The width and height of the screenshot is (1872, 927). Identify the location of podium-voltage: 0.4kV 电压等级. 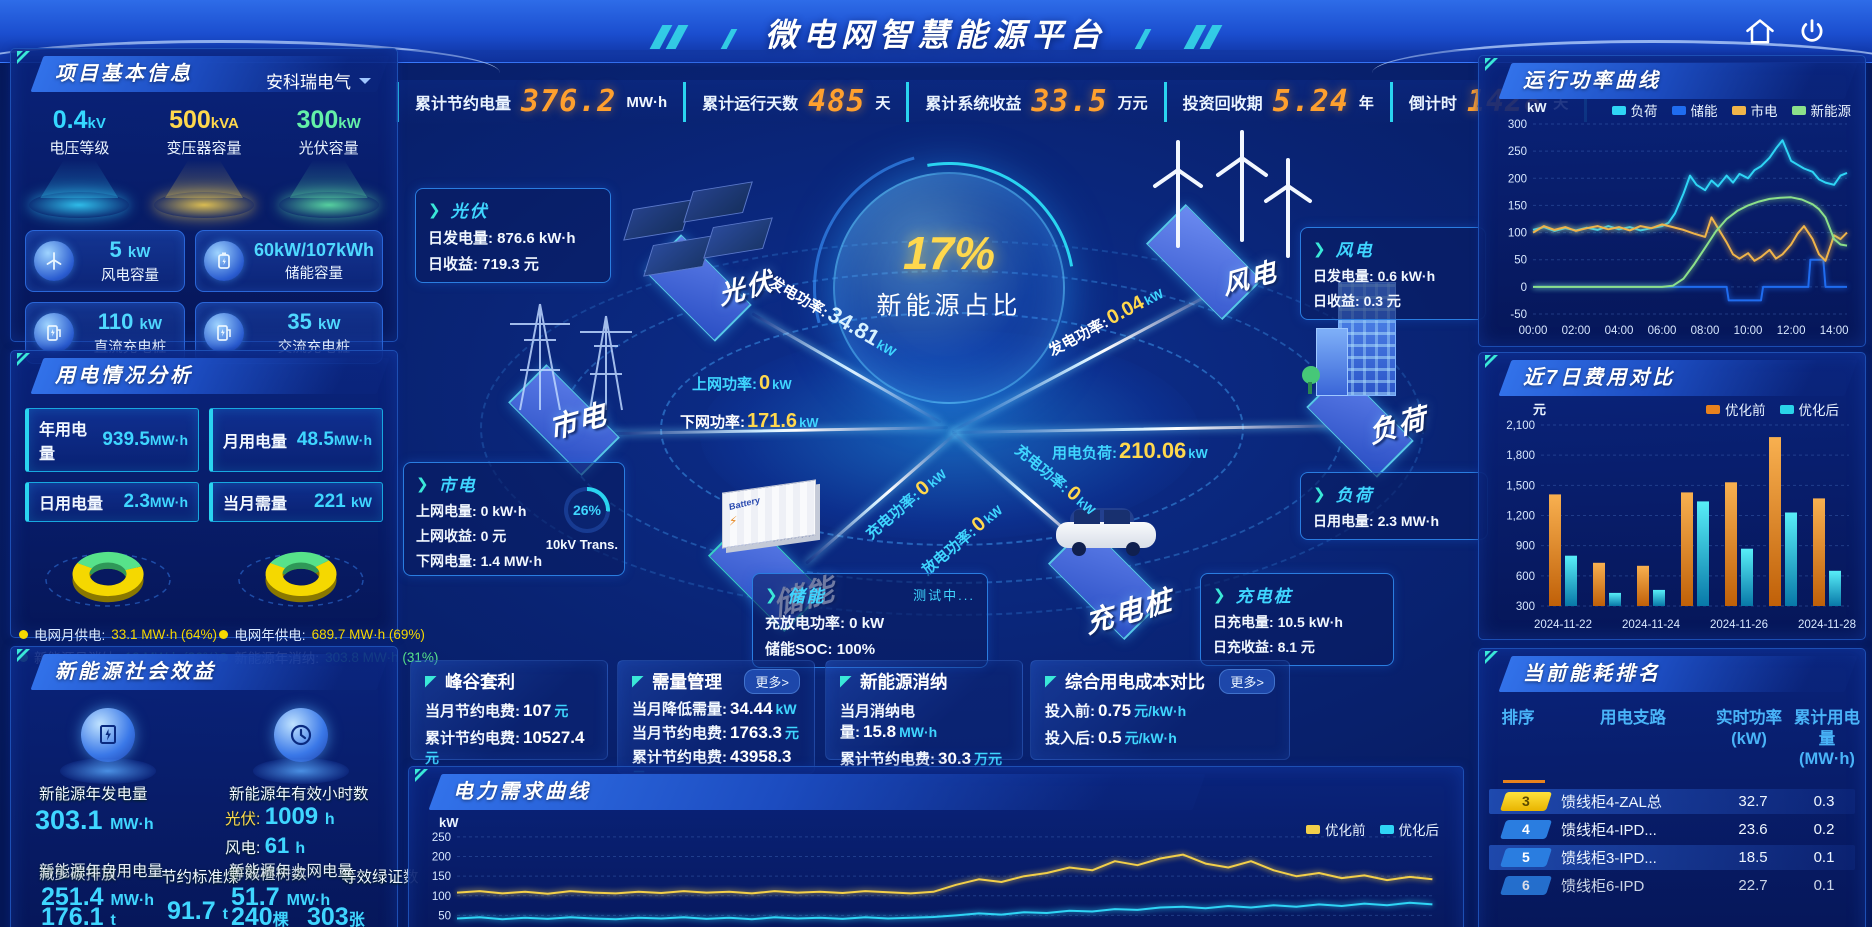
(79, 162).